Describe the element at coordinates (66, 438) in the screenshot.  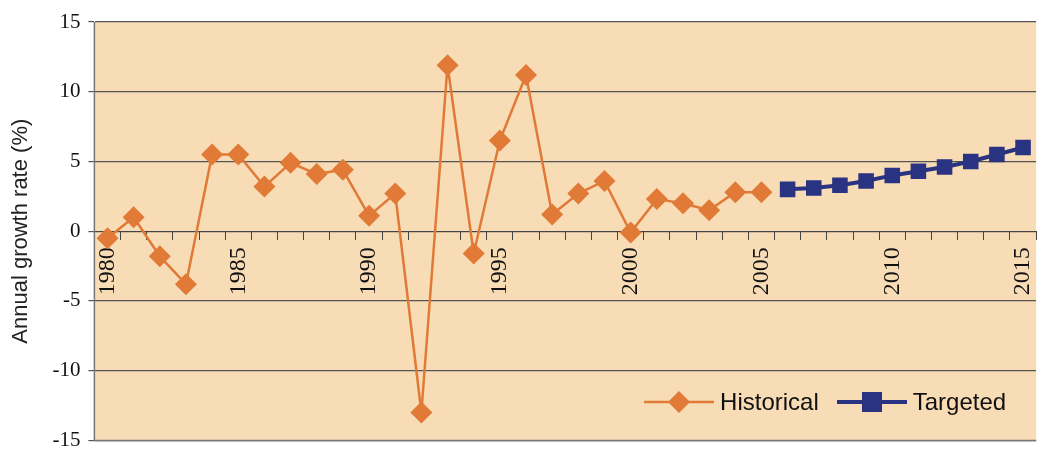
I see `y-tick-label: -15` at that location.